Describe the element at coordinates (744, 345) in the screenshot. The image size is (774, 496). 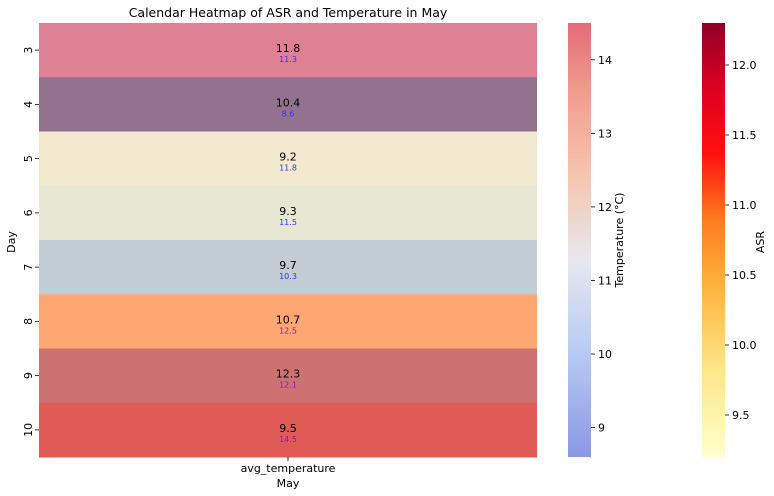
I see `colorbar-tick-label: 10.0` at that location.